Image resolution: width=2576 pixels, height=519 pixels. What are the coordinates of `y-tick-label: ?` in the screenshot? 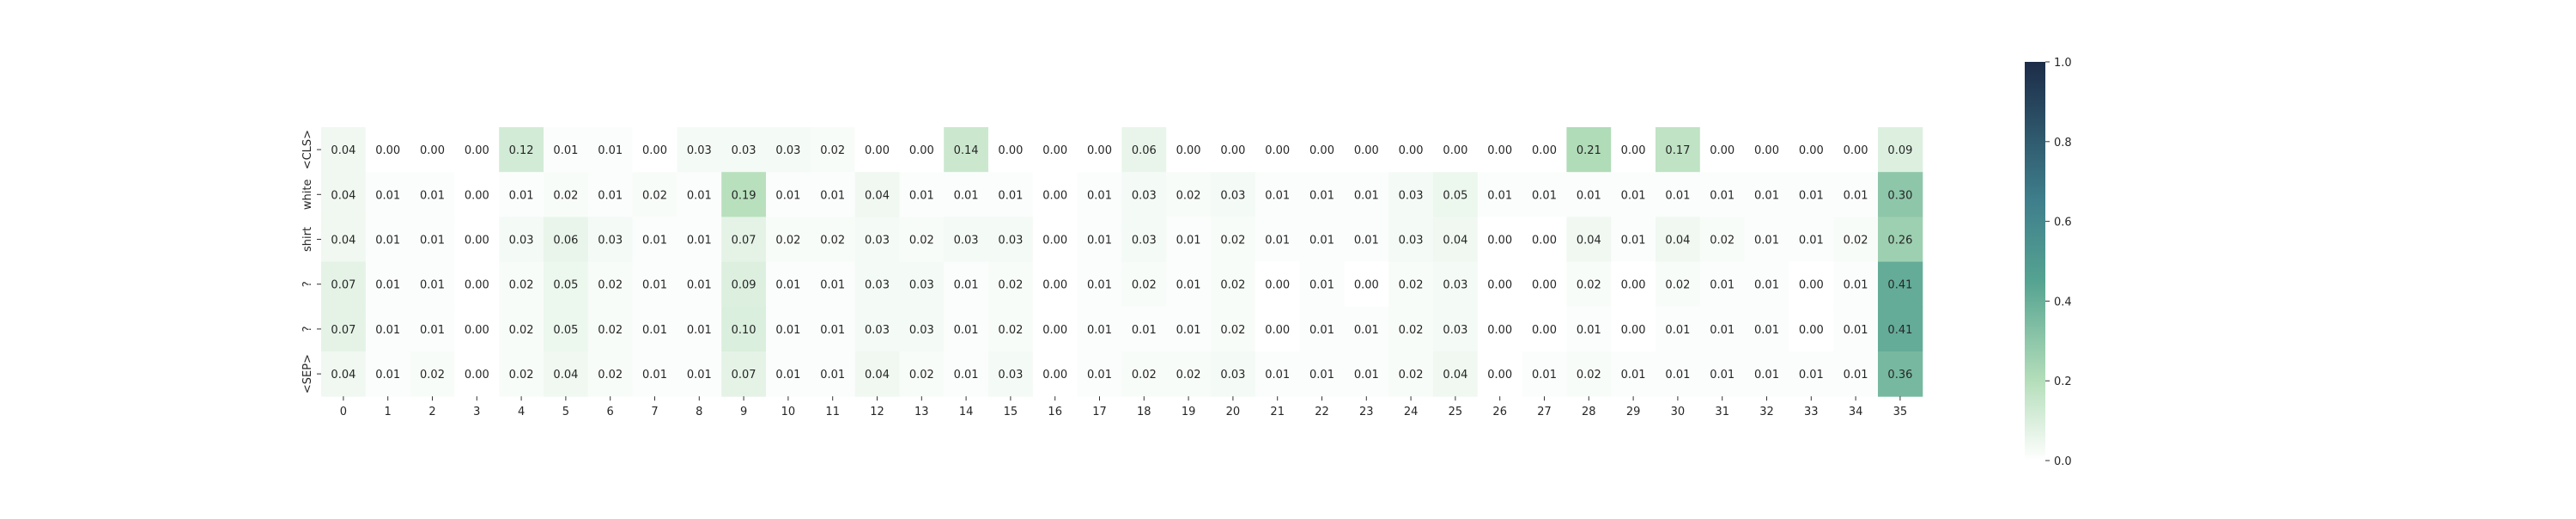 It's located at (307, 329).